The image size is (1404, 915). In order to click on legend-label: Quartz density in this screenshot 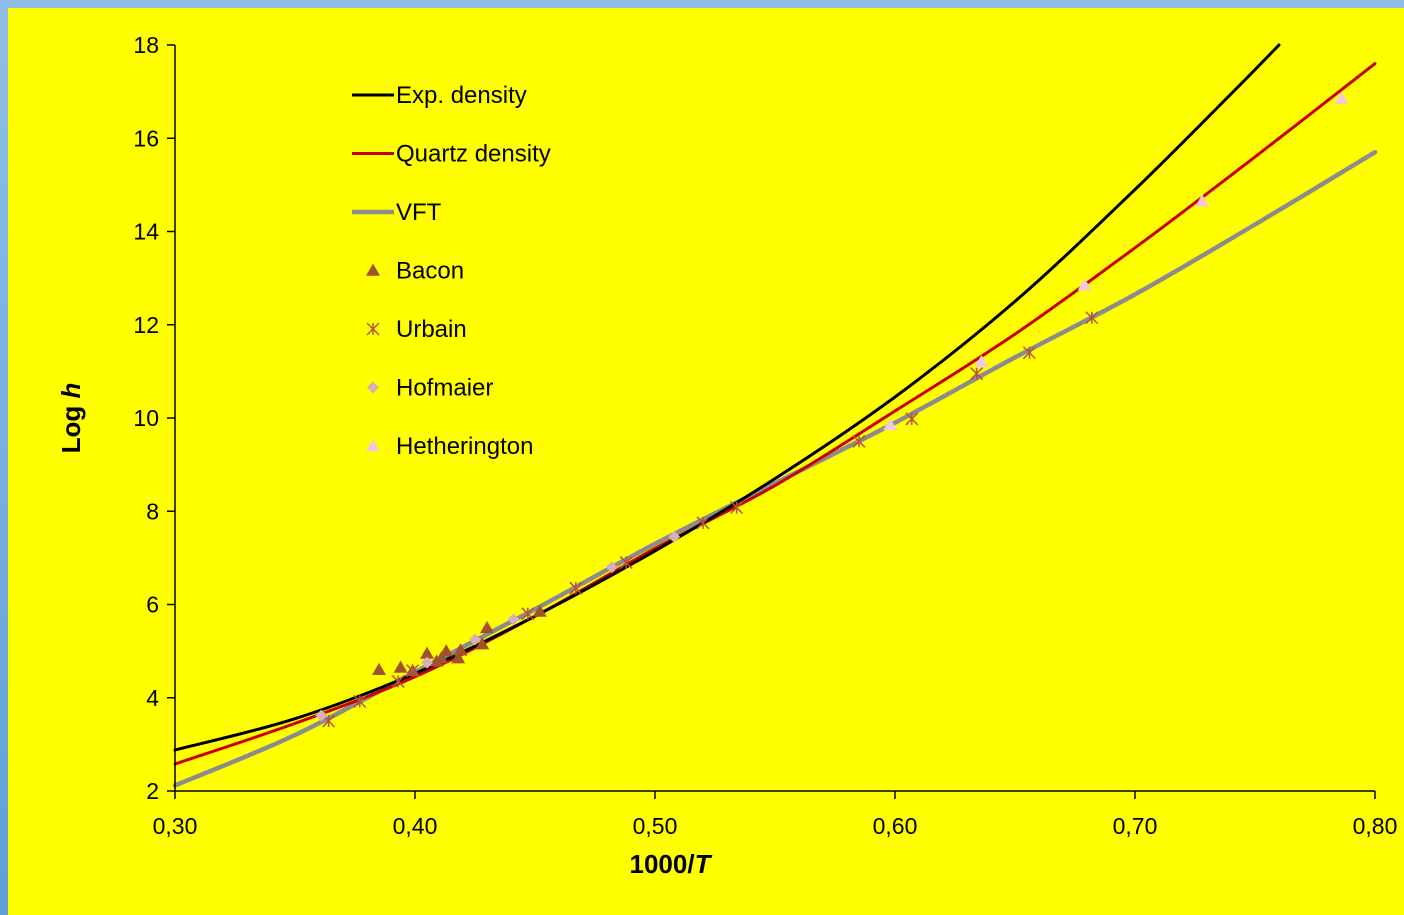, I will do `click(473, 154)`.